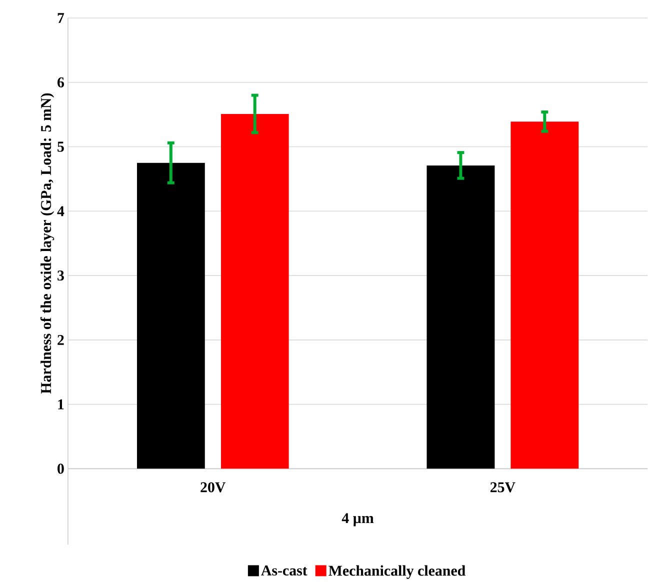  Describe the element at coordinates (61, 340) in the screenshot. I see `y-tick-label: 2` at that location.